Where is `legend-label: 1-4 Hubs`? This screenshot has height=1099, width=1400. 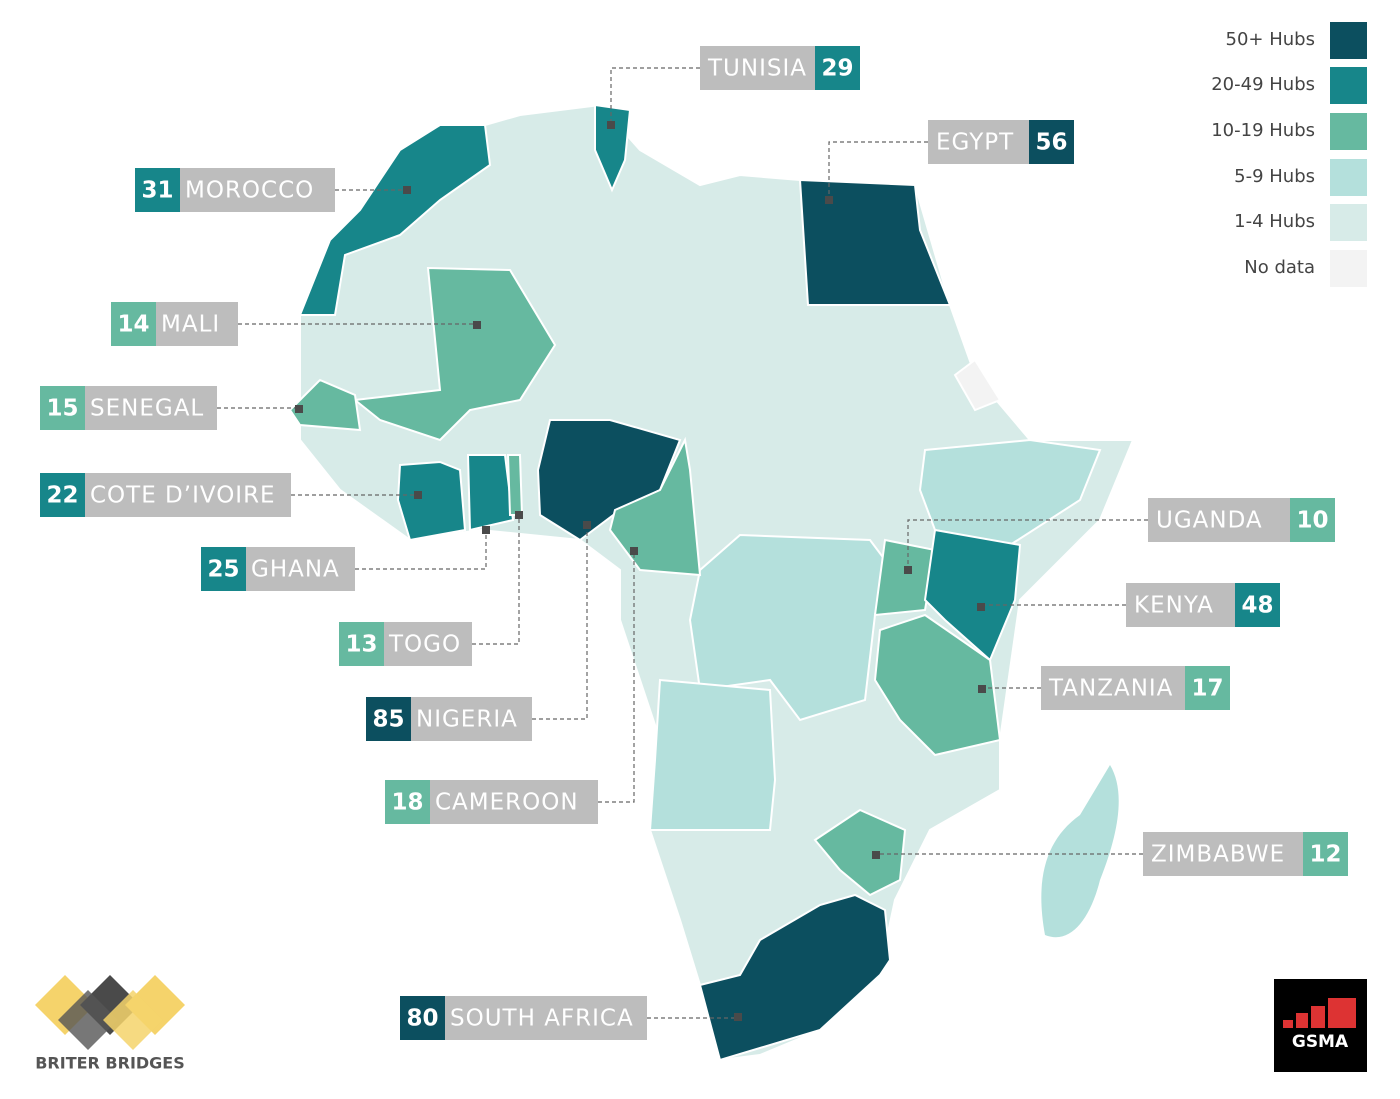 legend-label: 1-4 Hubs is located at coordinates (1274, 221).